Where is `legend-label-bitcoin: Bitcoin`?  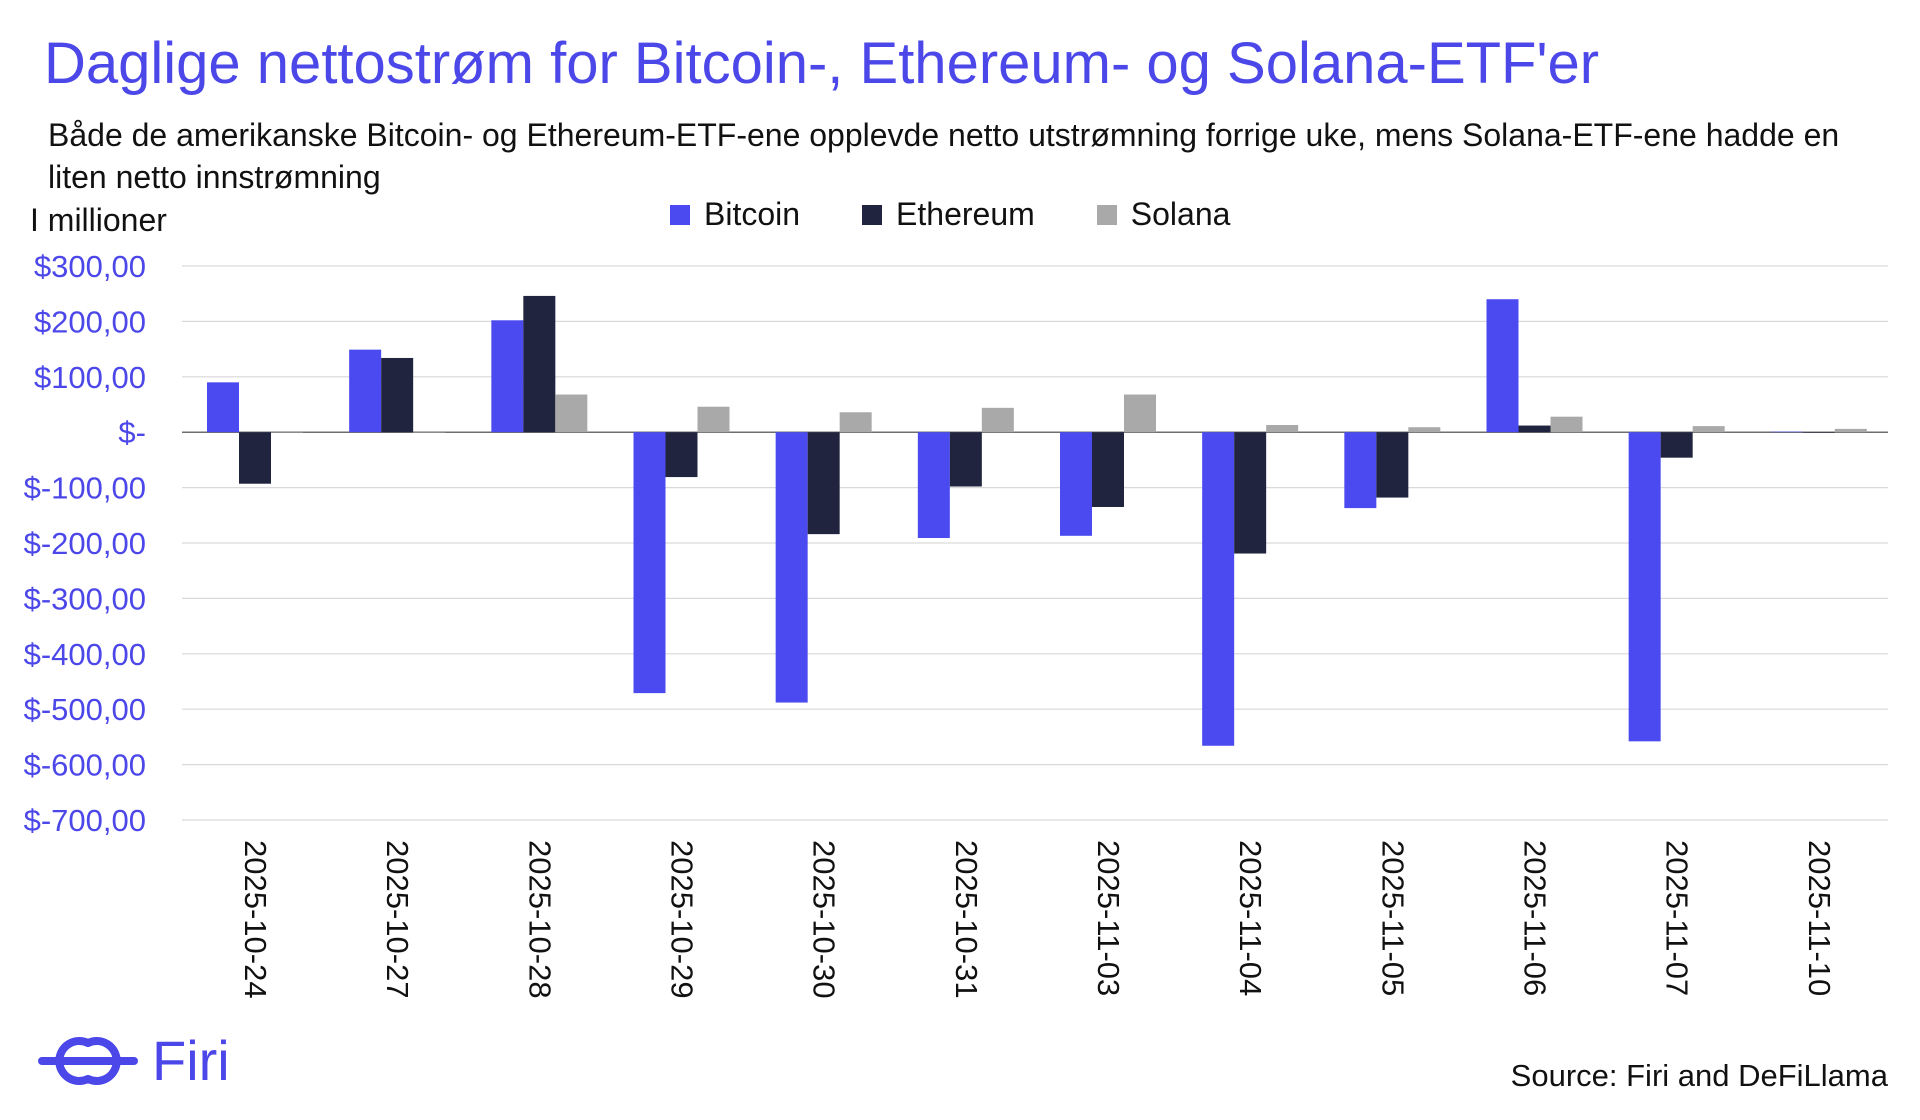
legend-label-bitcoin: Bitcoin is located at coordinates (752, 214).